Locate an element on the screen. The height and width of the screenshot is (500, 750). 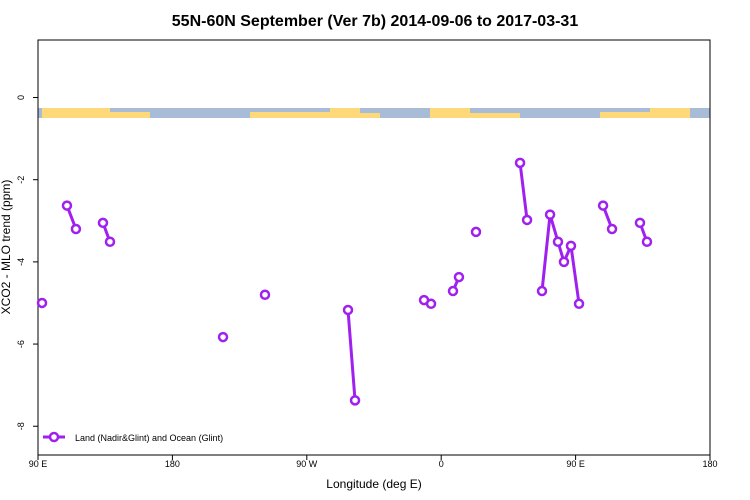
y-tick-label: -4 is located at coordinates (21, 262).